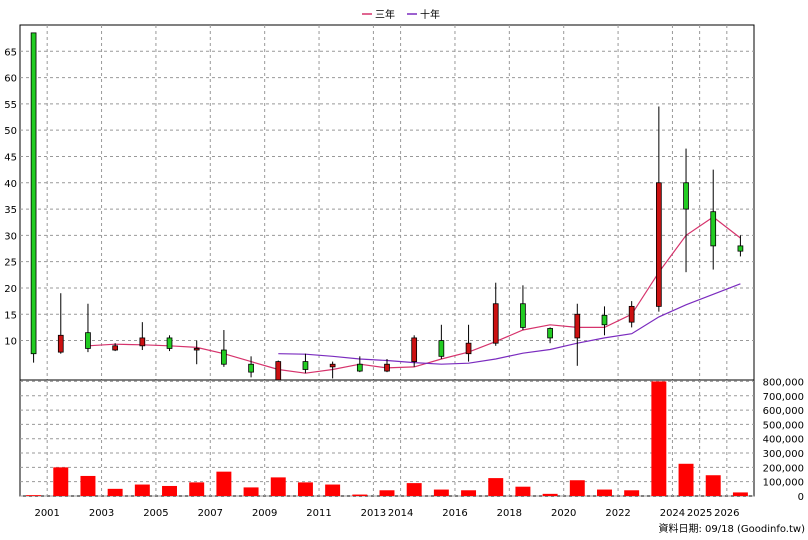  I want to click on volume-tick-label: 100,000, so click(783, 483).